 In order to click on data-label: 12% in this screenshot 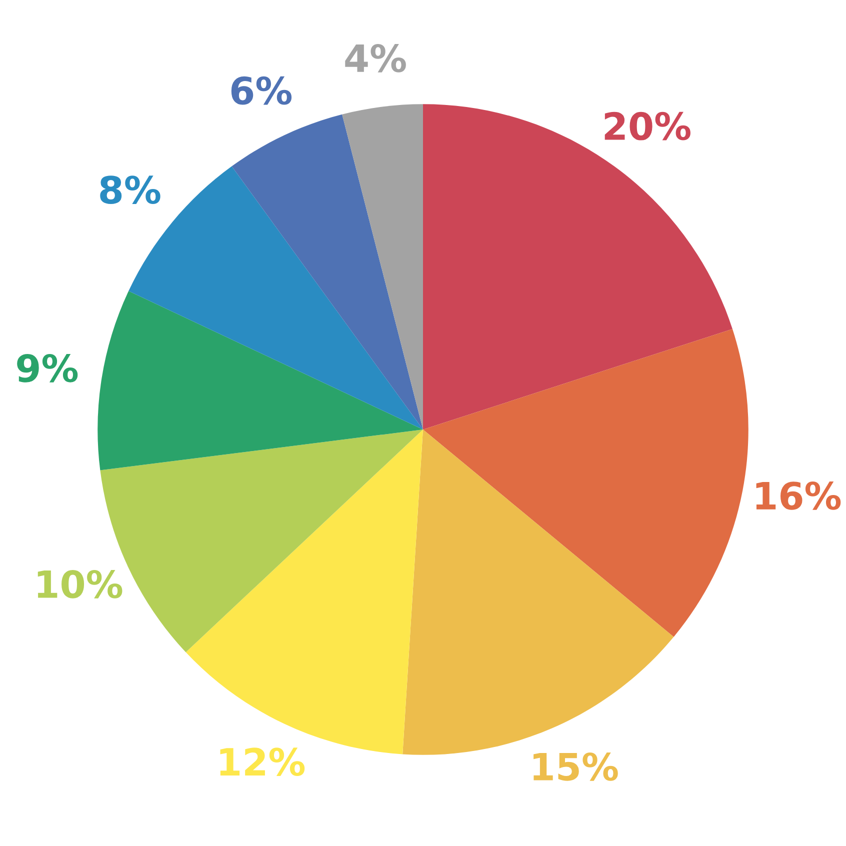, I will do `click(262, 762)`.